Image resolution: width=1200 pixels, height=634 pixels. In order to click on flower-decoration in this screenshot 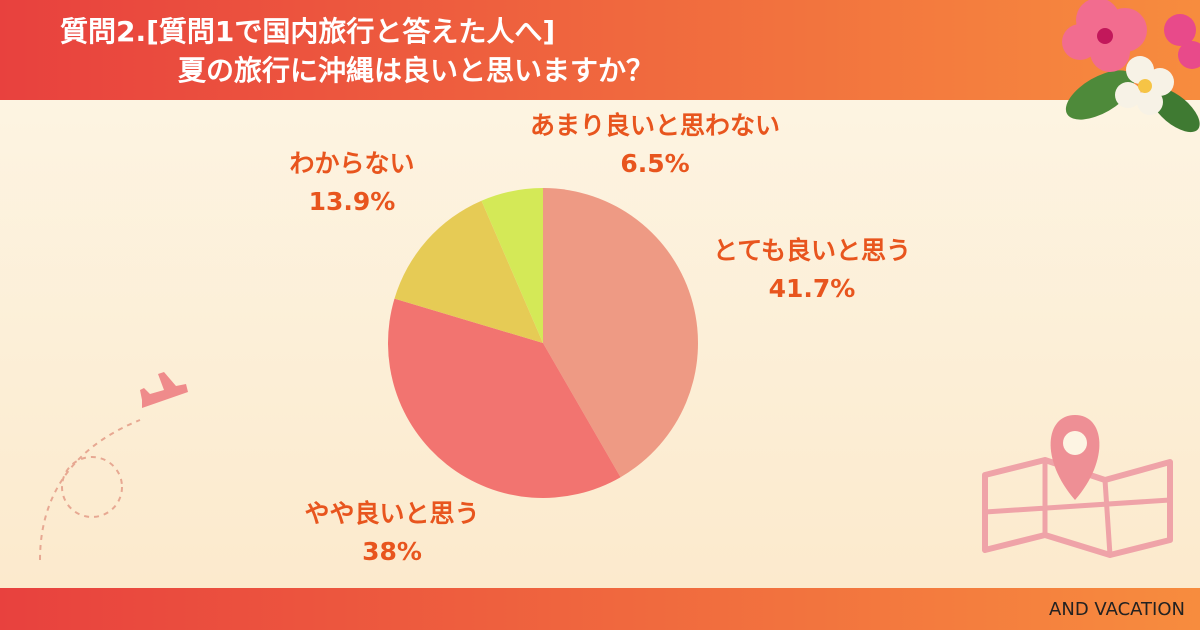, I will do `click(1131, 66)`.